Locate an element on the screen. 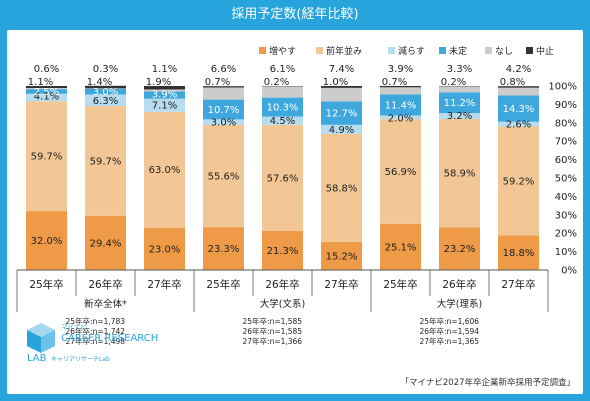 The width and height of the screenshot is (590, 401). y-tick-label: 100% is located at coordinates (562, 87).